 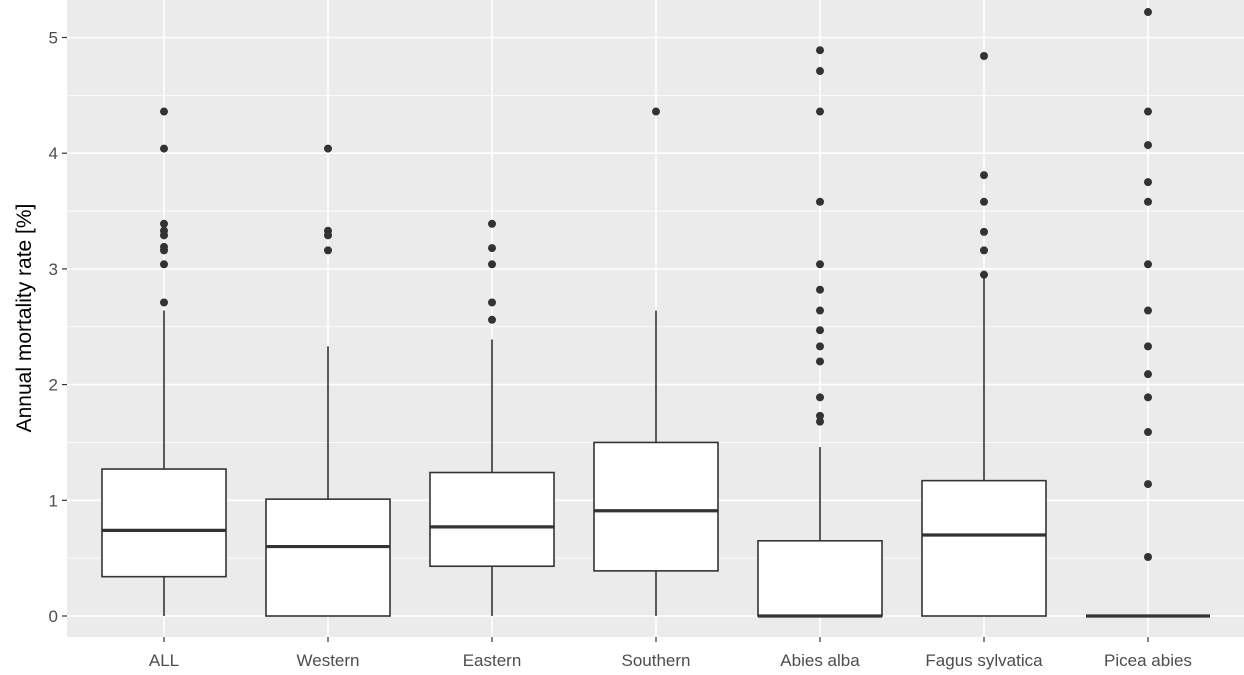 What do you see at coordinates (984, 660) in the screenshot?
I see `x-tick-label: Fagus sylvatica` at bounding box center [984, 660].